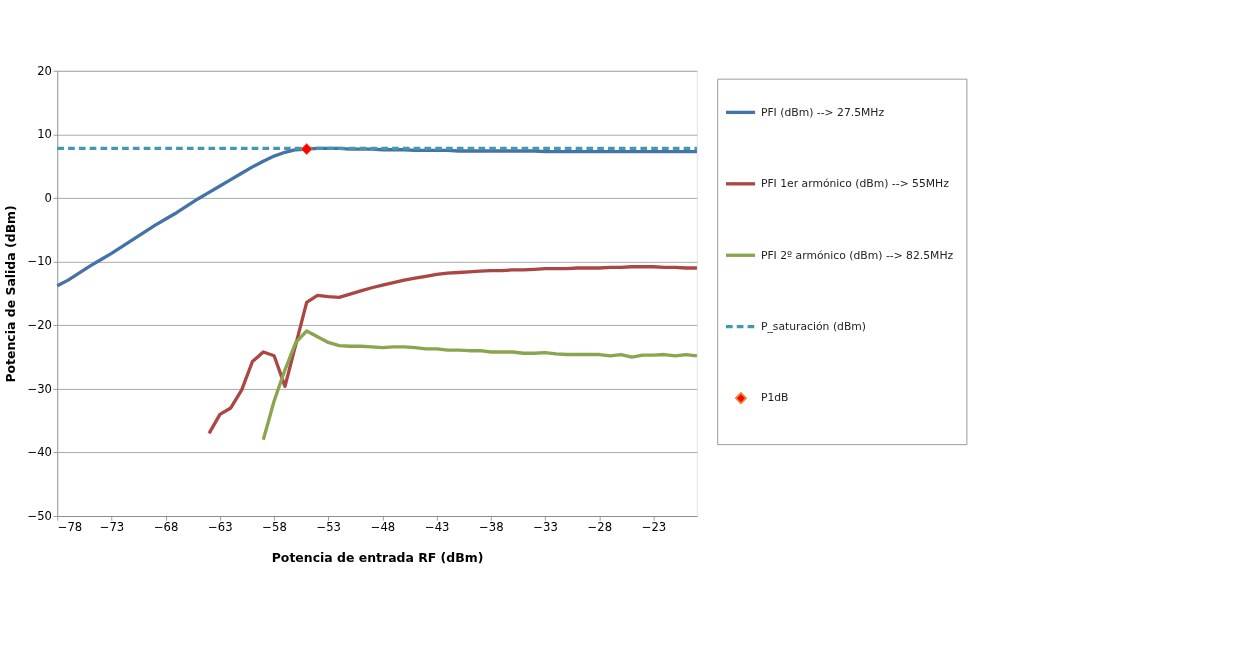 This screenshot has width=1246, height=666. I want to click on x-tick-label: −58, so click(274, 527).